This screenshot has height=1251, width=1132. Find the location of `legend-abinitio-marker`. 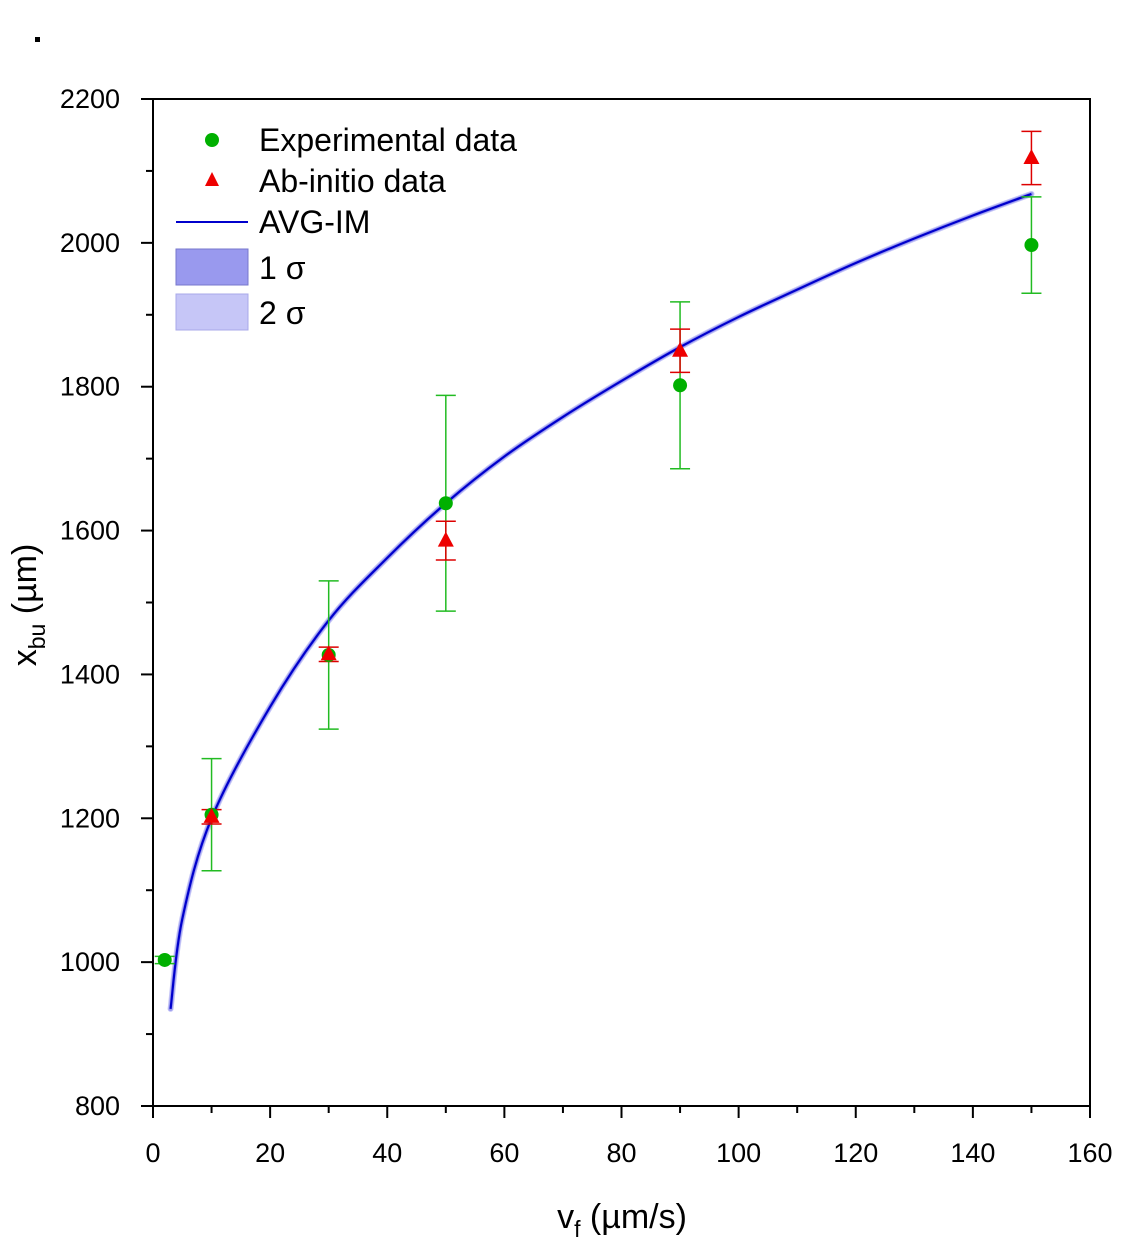

legend-abinitio-marker is located at coordinates (212, 179).